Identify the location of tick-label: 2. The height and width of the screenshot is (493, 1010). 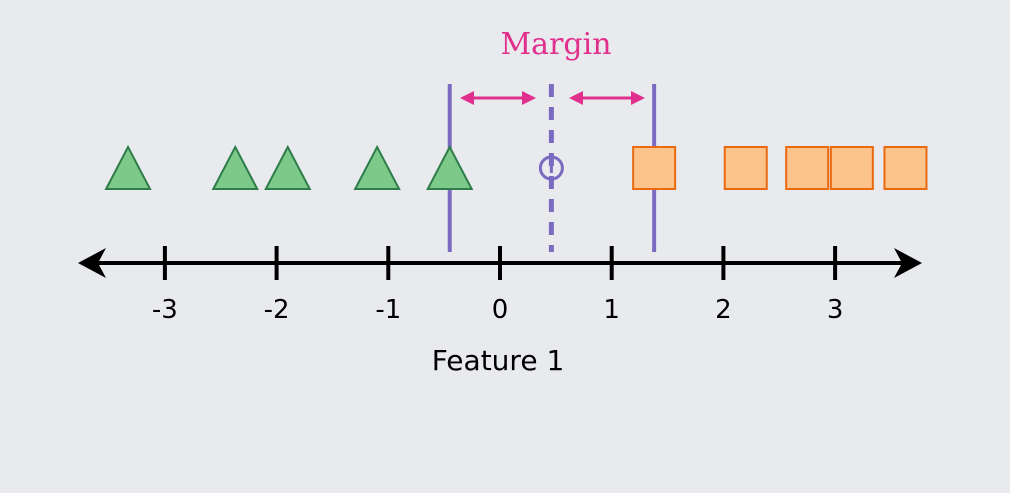
(723, 310).